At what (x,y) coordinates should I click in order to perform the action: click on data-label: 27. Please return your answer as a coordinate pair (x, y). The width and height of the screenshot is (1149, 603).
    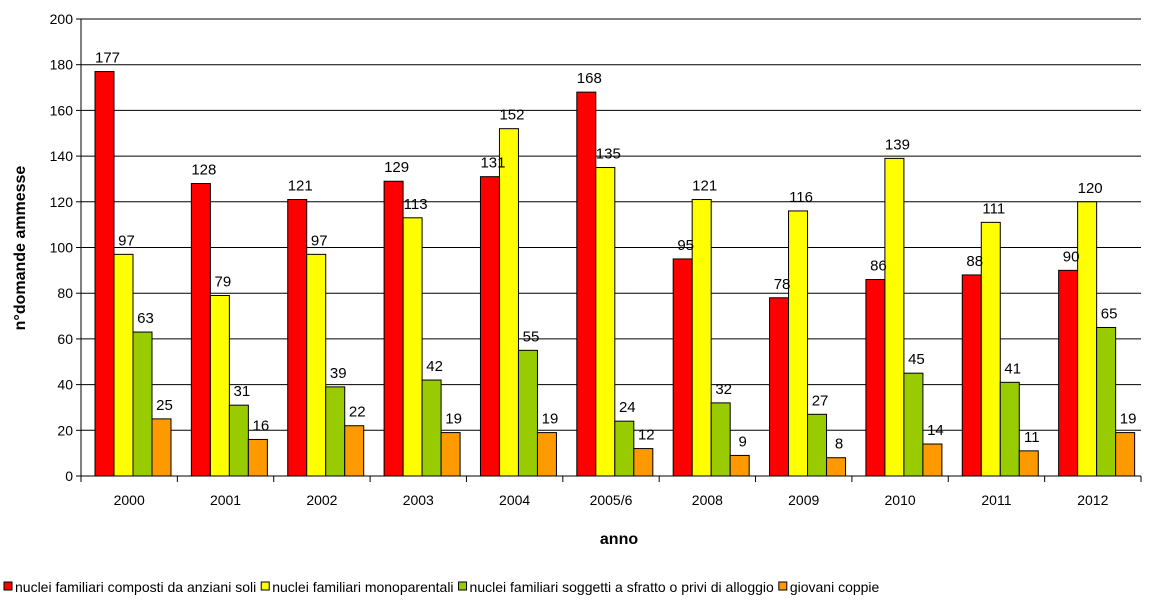
    Looking at the image, I should click on (820, 400).